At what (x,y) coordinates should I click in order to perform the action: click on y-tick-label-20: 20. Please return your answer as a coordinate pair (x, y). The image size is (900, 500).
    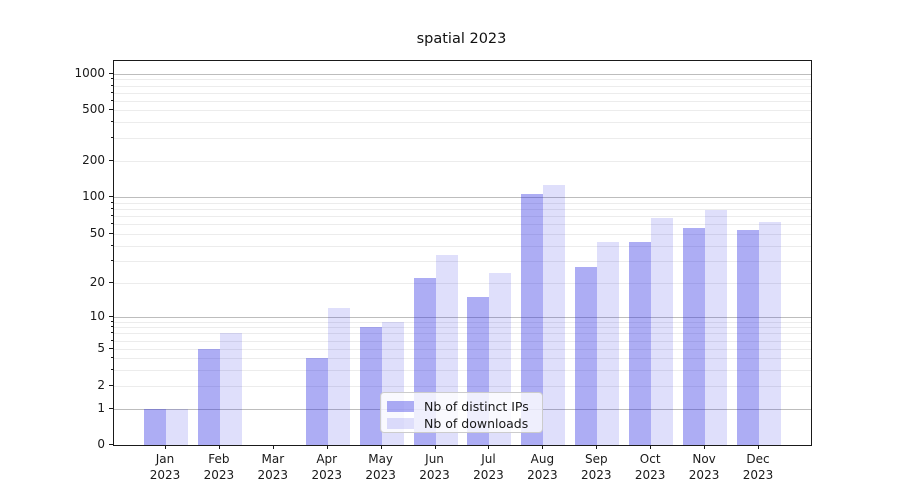
    Looking at the image, I should click on (97, 282).